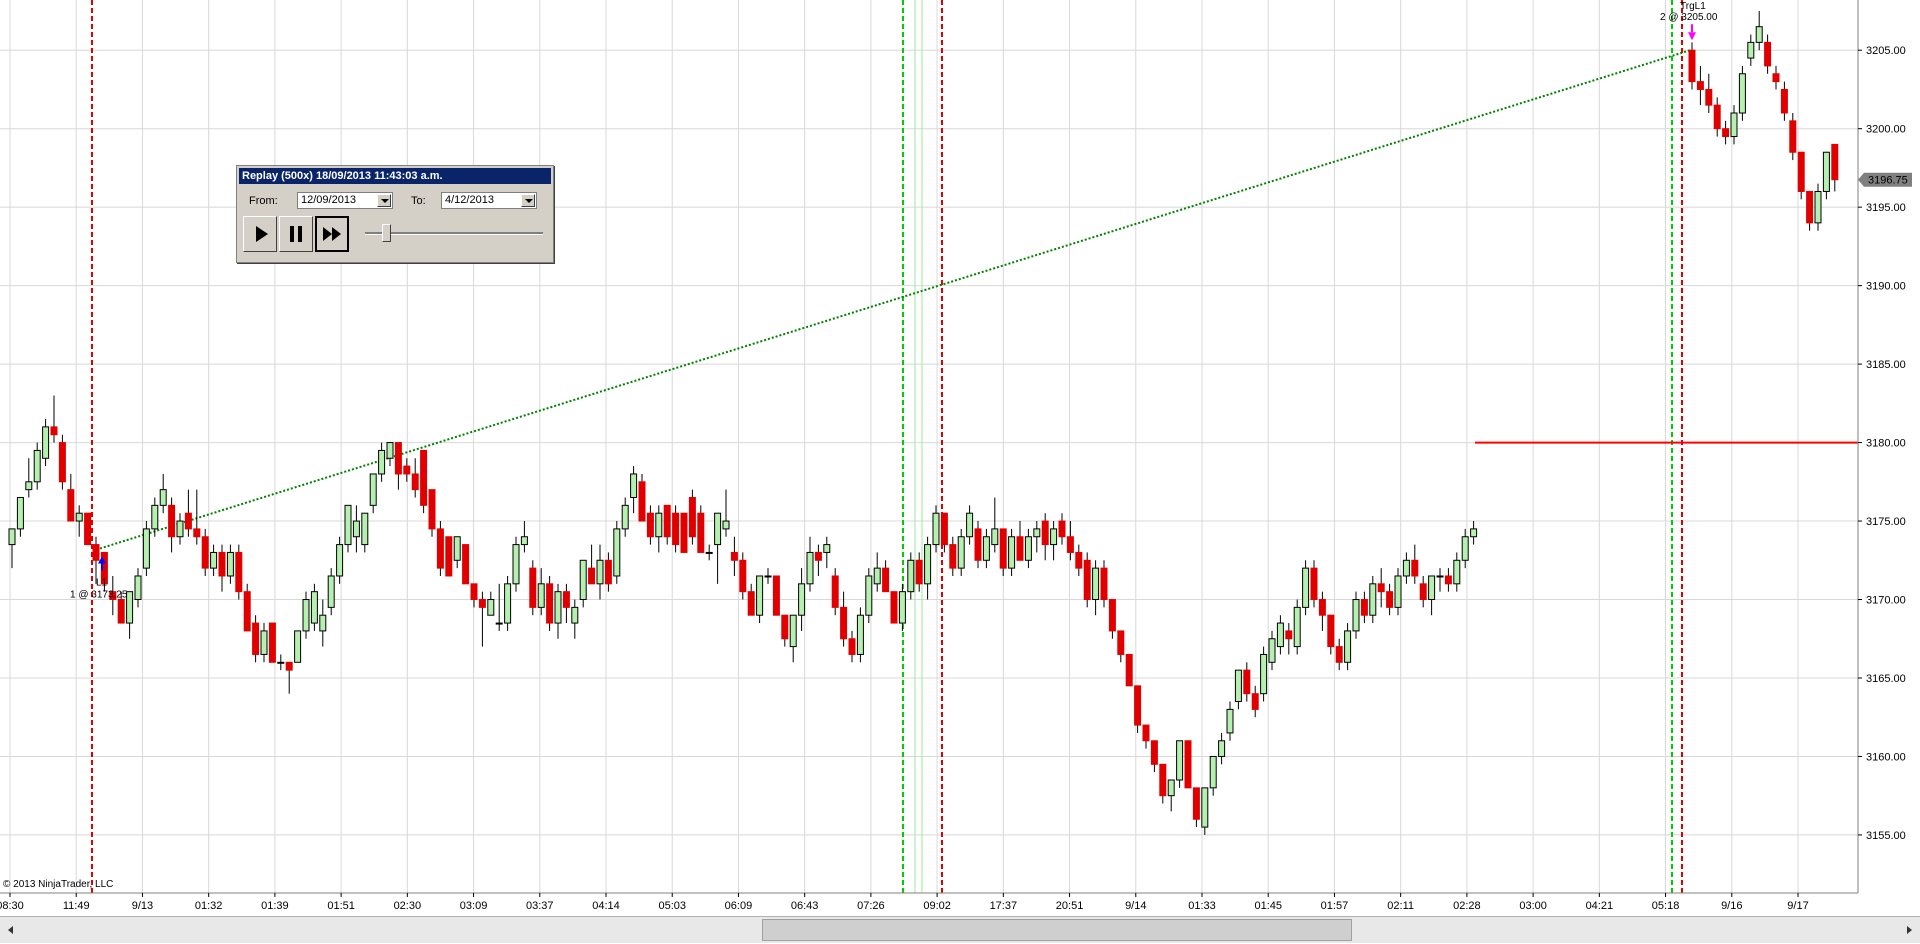 This screenshot has height=944, width=1920. I want to click on scrollbar-thumb, so click(1057, 930).